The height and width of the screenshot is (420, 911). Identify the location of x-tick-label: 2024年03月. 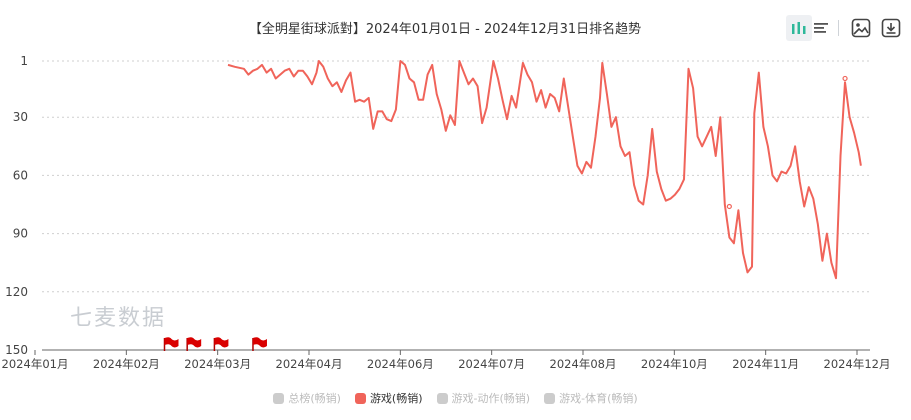
(217, 364).